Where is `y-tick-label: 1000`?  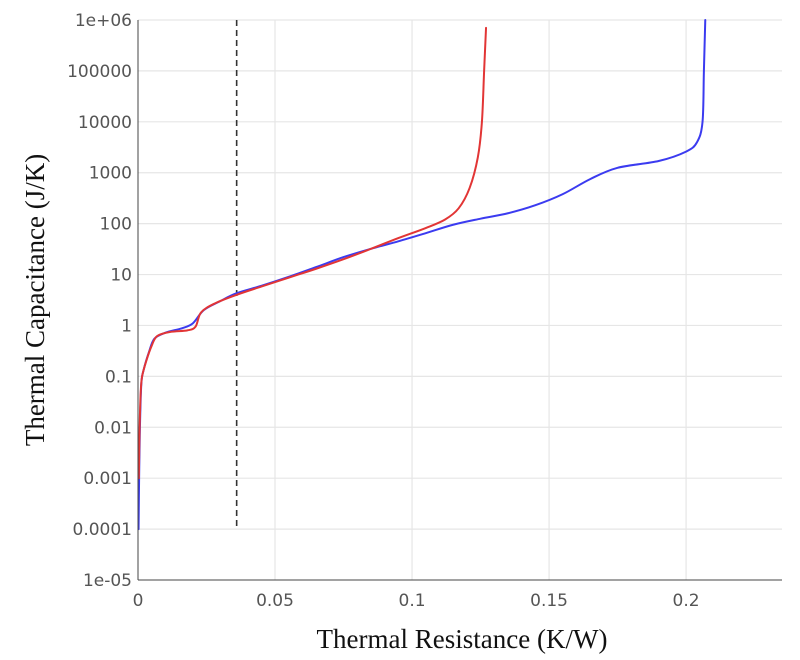
y-tick-label: 1000 is located at coordinates (110, 174).